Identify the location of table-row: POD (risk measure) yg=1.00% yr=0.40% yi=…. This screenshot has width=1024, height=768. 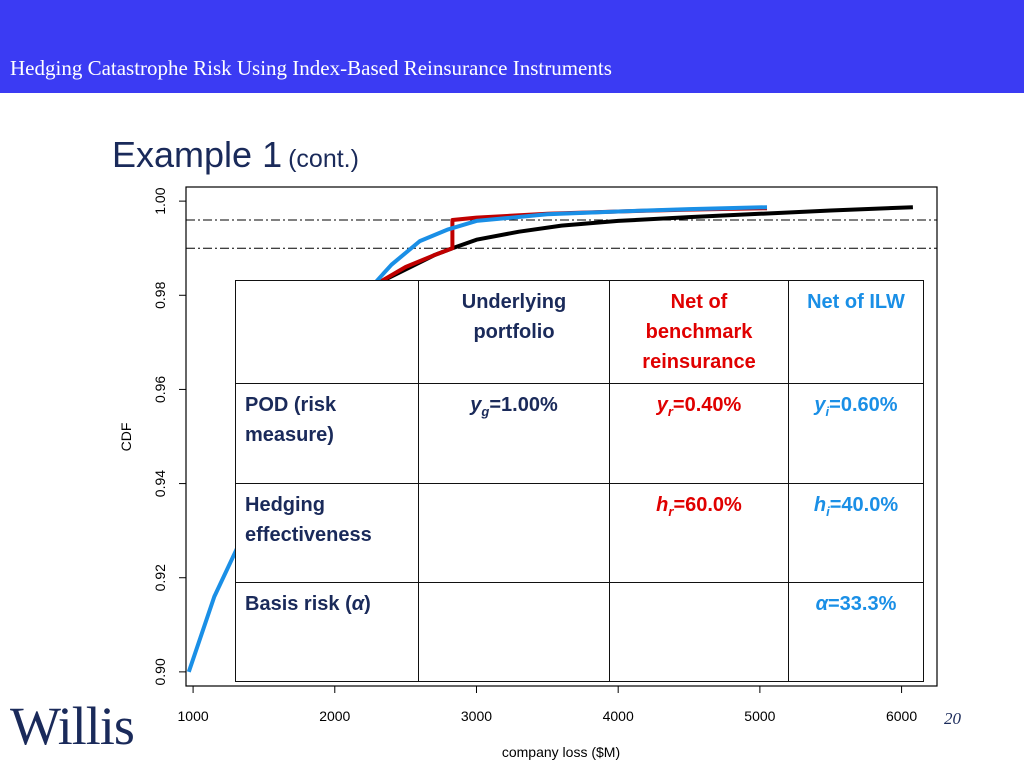
(579, 433).